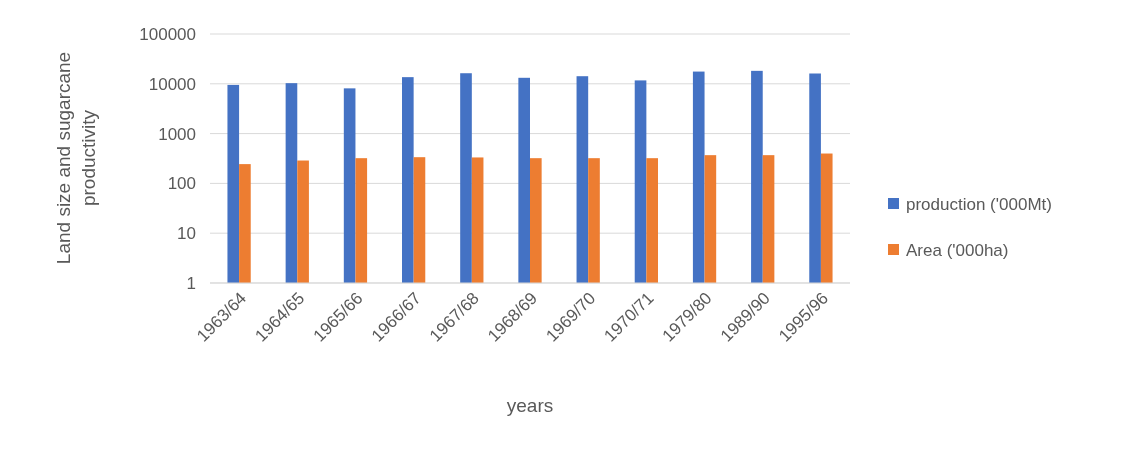  What do you see at coordinates (979, 204) in the screenshot?
I see `legend-label: production ('000Mt)` at bounding box center [979, 204].